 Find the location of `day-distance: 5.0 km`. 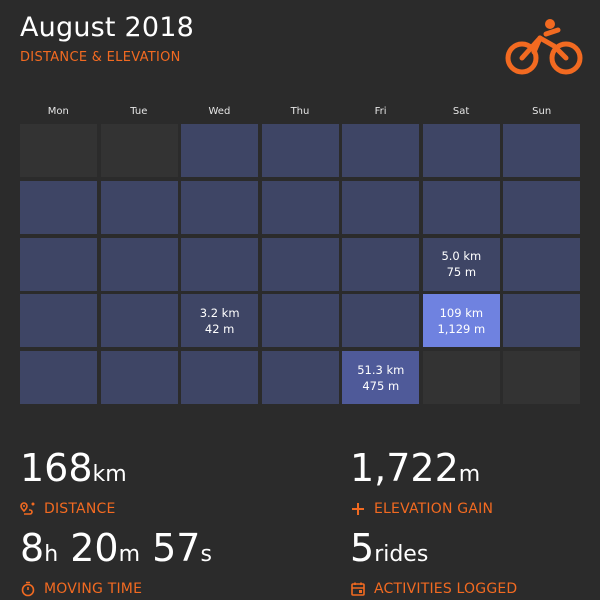

day-distance: 5.0 km is located at coordinates (461, 256).